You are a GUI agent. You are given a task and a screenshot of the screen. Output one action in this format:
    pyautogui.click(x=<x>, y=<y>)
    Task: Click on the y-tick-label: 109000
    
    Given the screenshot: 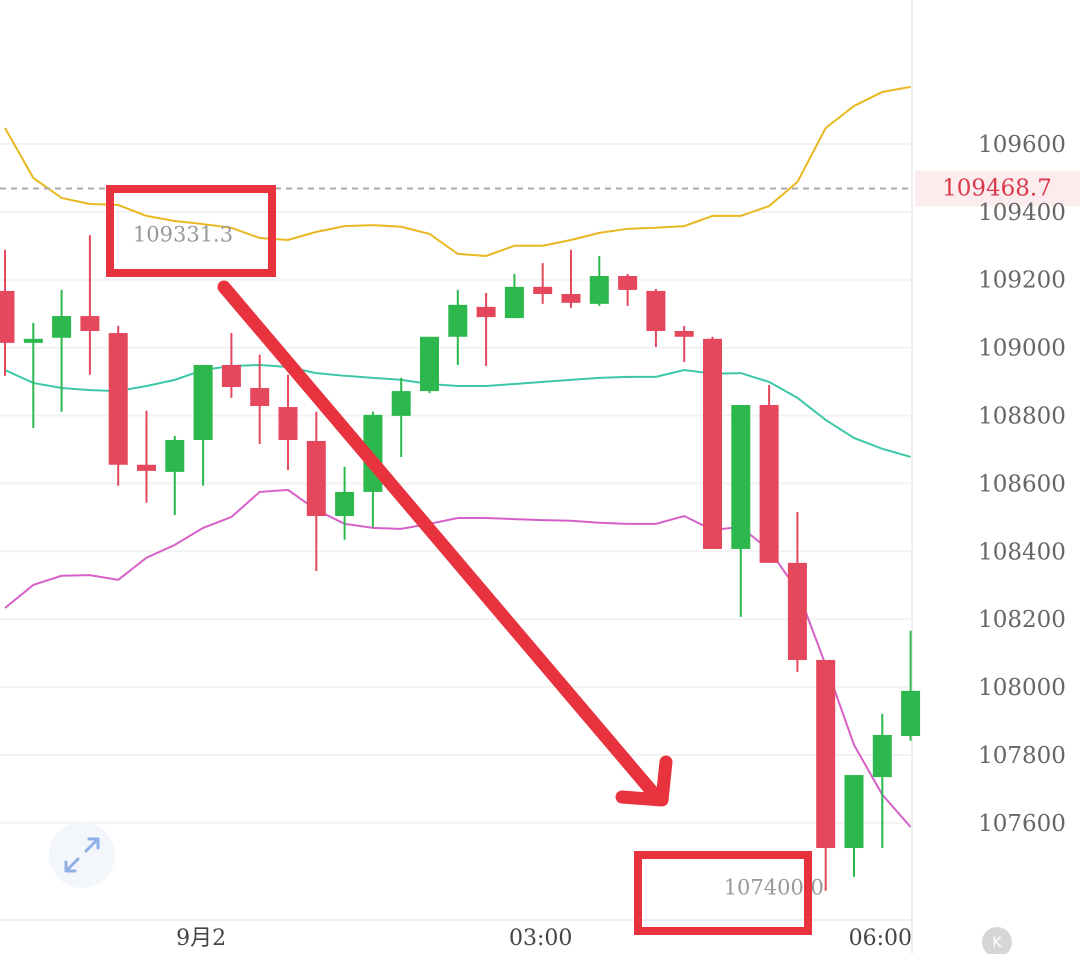 What is the action you would take?
    pyautogui.click(x=1022, y=349)
    